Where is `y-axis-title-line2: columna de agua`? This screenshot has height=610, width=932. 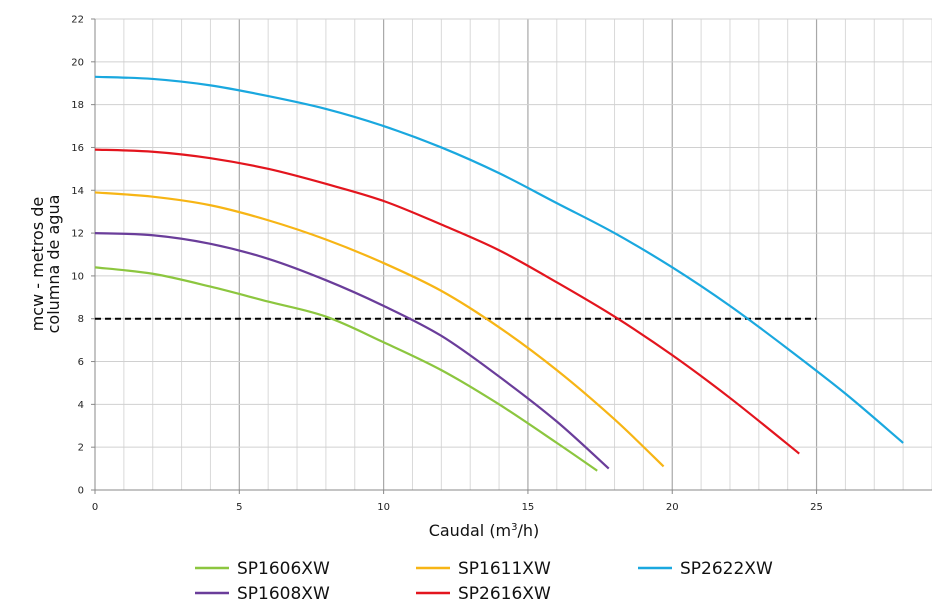 y-axis-title-line2: columna de agua is located at coordinates (53, 264).